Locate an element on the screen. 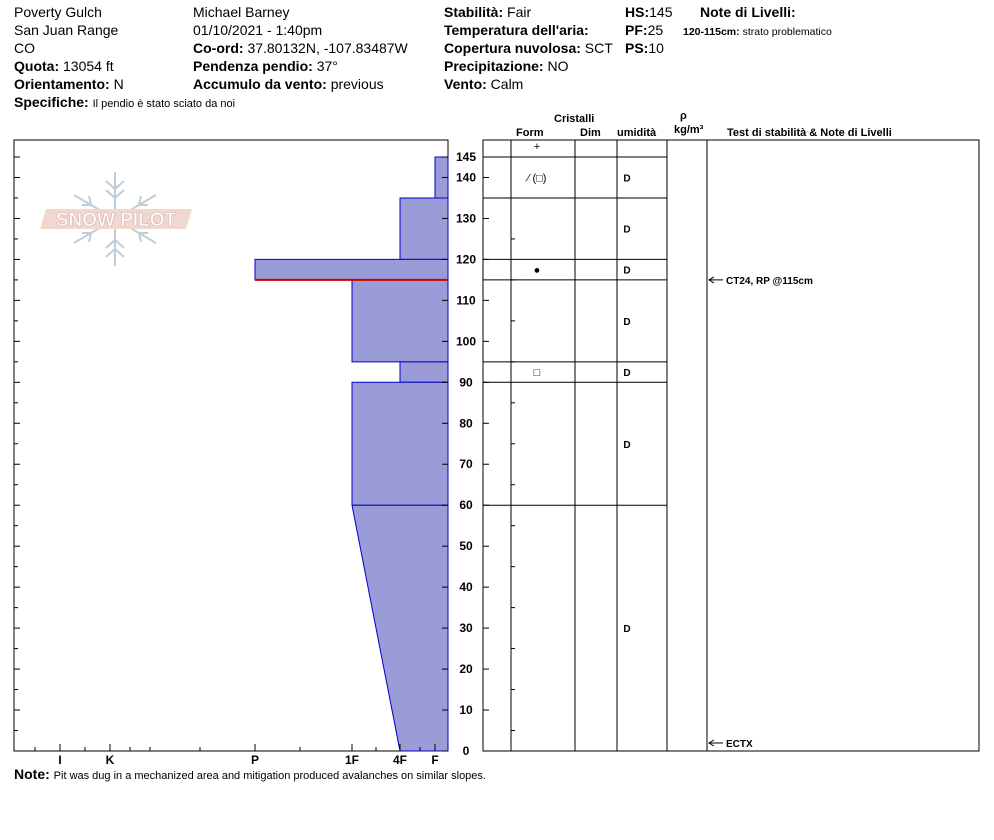 The width and height of the screenshot is (994, 840). y-tick-label: 110 is located at coordinates (466, 300).